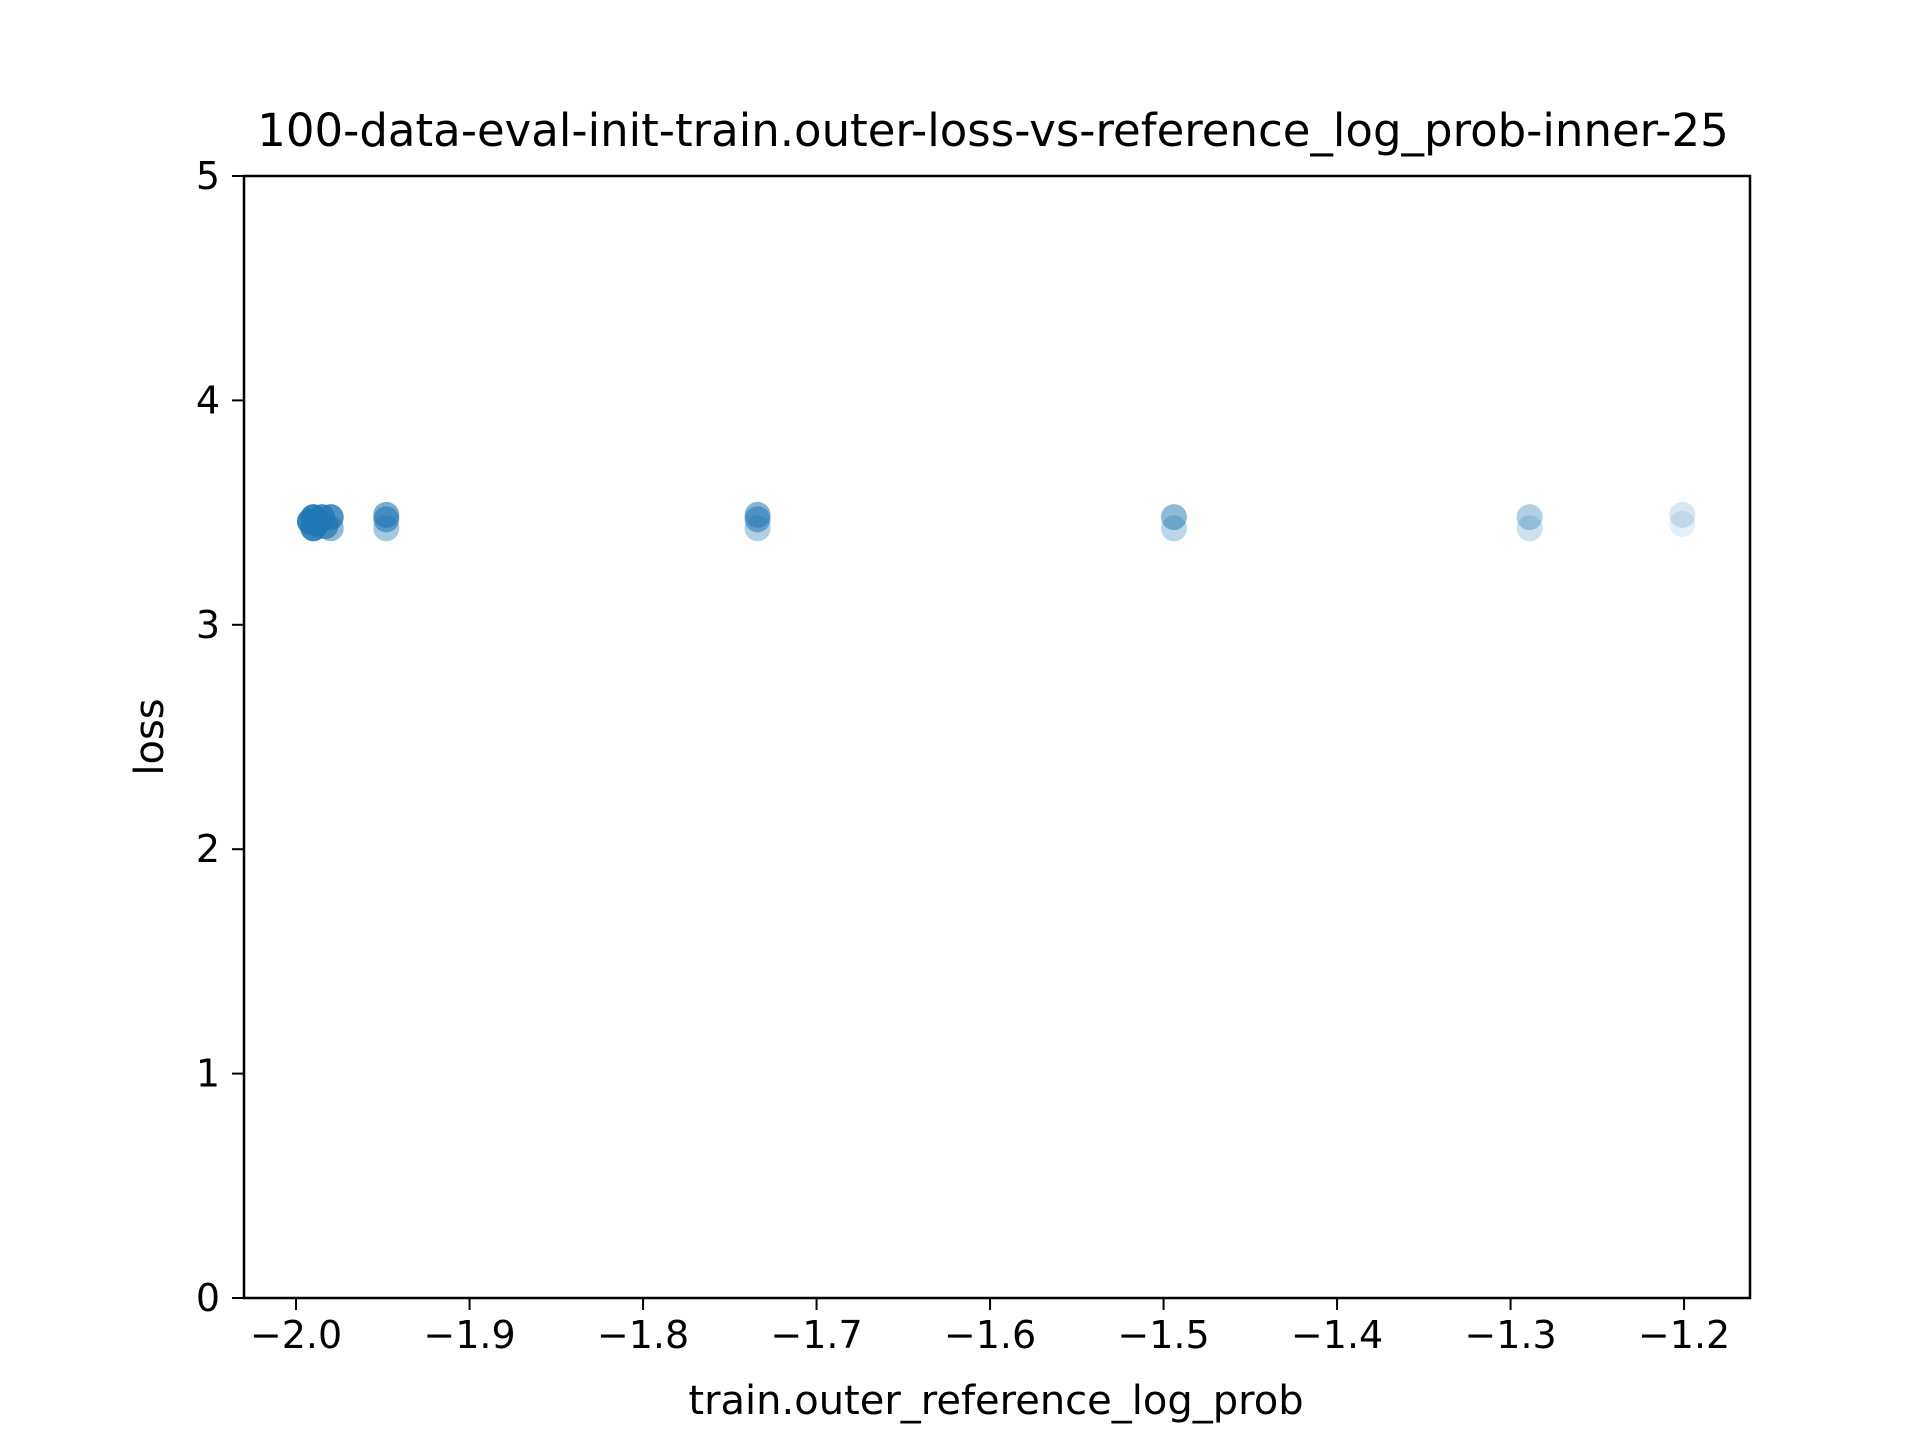  I want to click on x-tick-label: −1.5, so click(1163, 1335).